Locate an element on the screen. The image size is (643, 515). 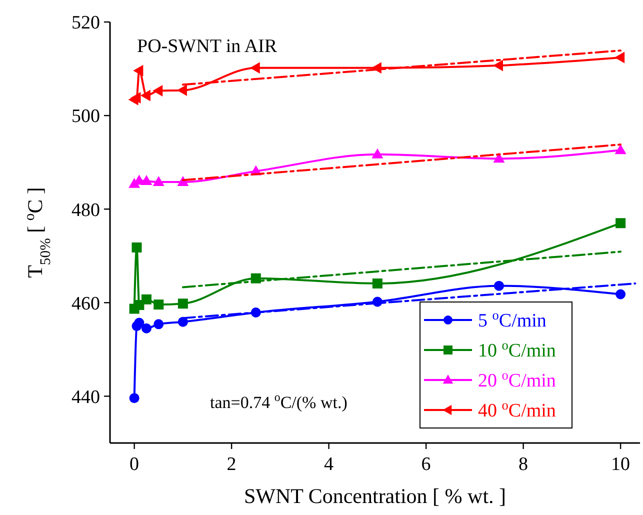
x-tick-label: 8 is located at coordinates (523, 464).